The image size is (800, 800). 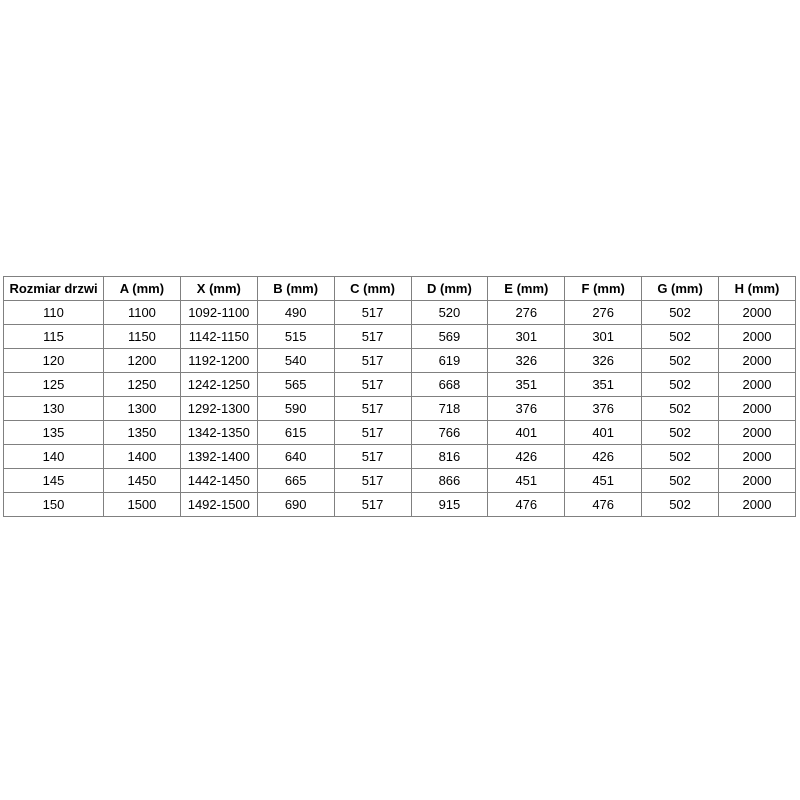 I want to click on table-cell: 1092-1100, so click(x=218, y=312).